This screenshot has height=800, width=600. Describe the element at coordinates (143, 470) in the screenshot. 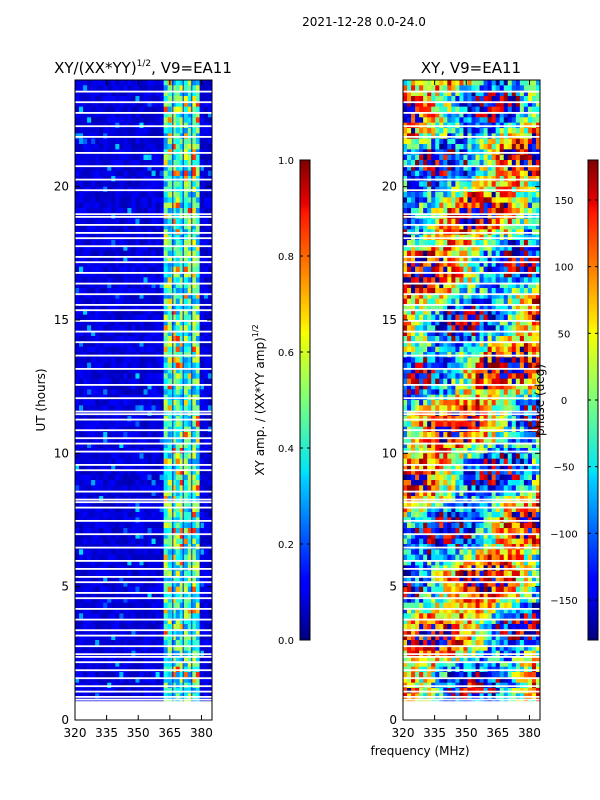

I see `amp-flagged-row` at that location.